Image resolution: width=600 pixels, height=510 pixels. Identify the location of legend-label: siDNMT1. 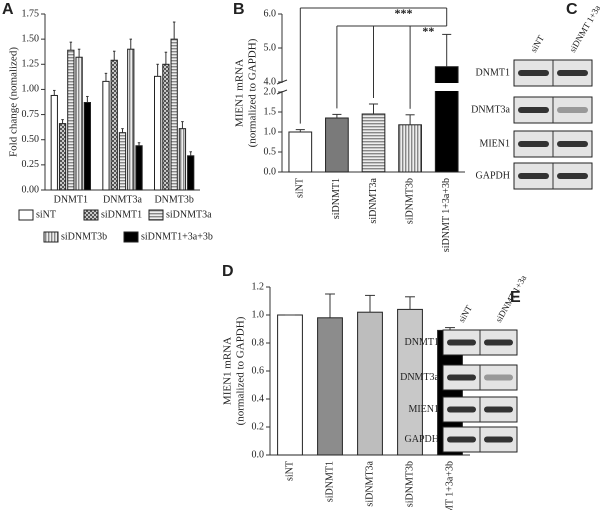
(121, 214).